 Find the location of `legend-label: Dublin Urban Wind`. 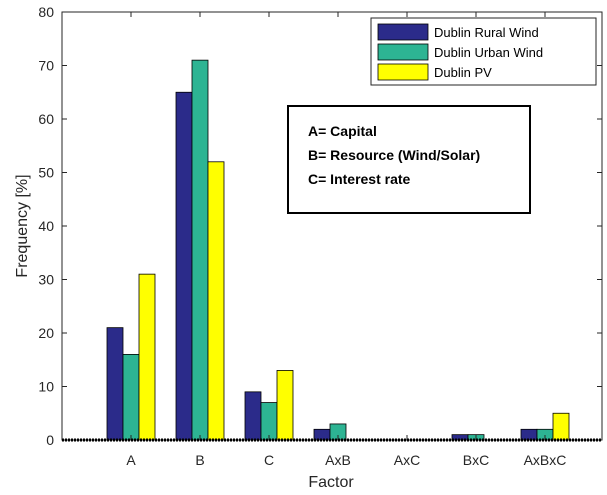

legend-label: Dublin Urban Wind is located at coordinates (488, 52).